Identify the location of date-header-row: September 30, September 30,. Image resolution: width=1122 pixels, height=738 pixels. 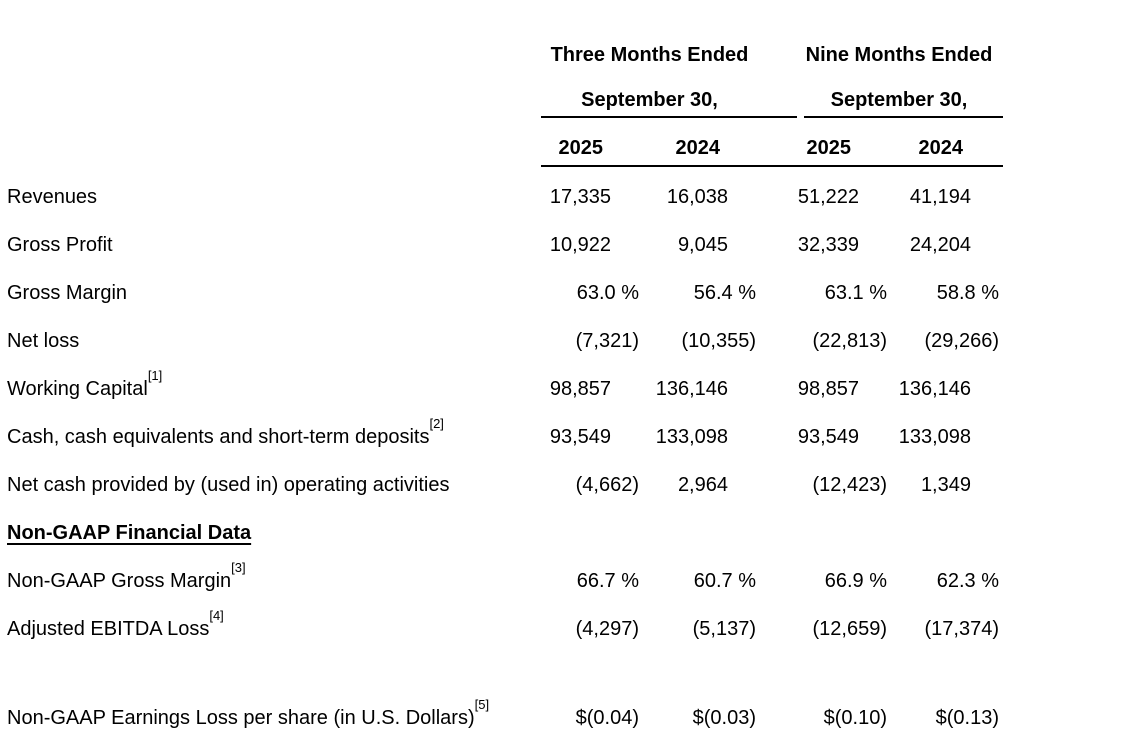
(503, 91).